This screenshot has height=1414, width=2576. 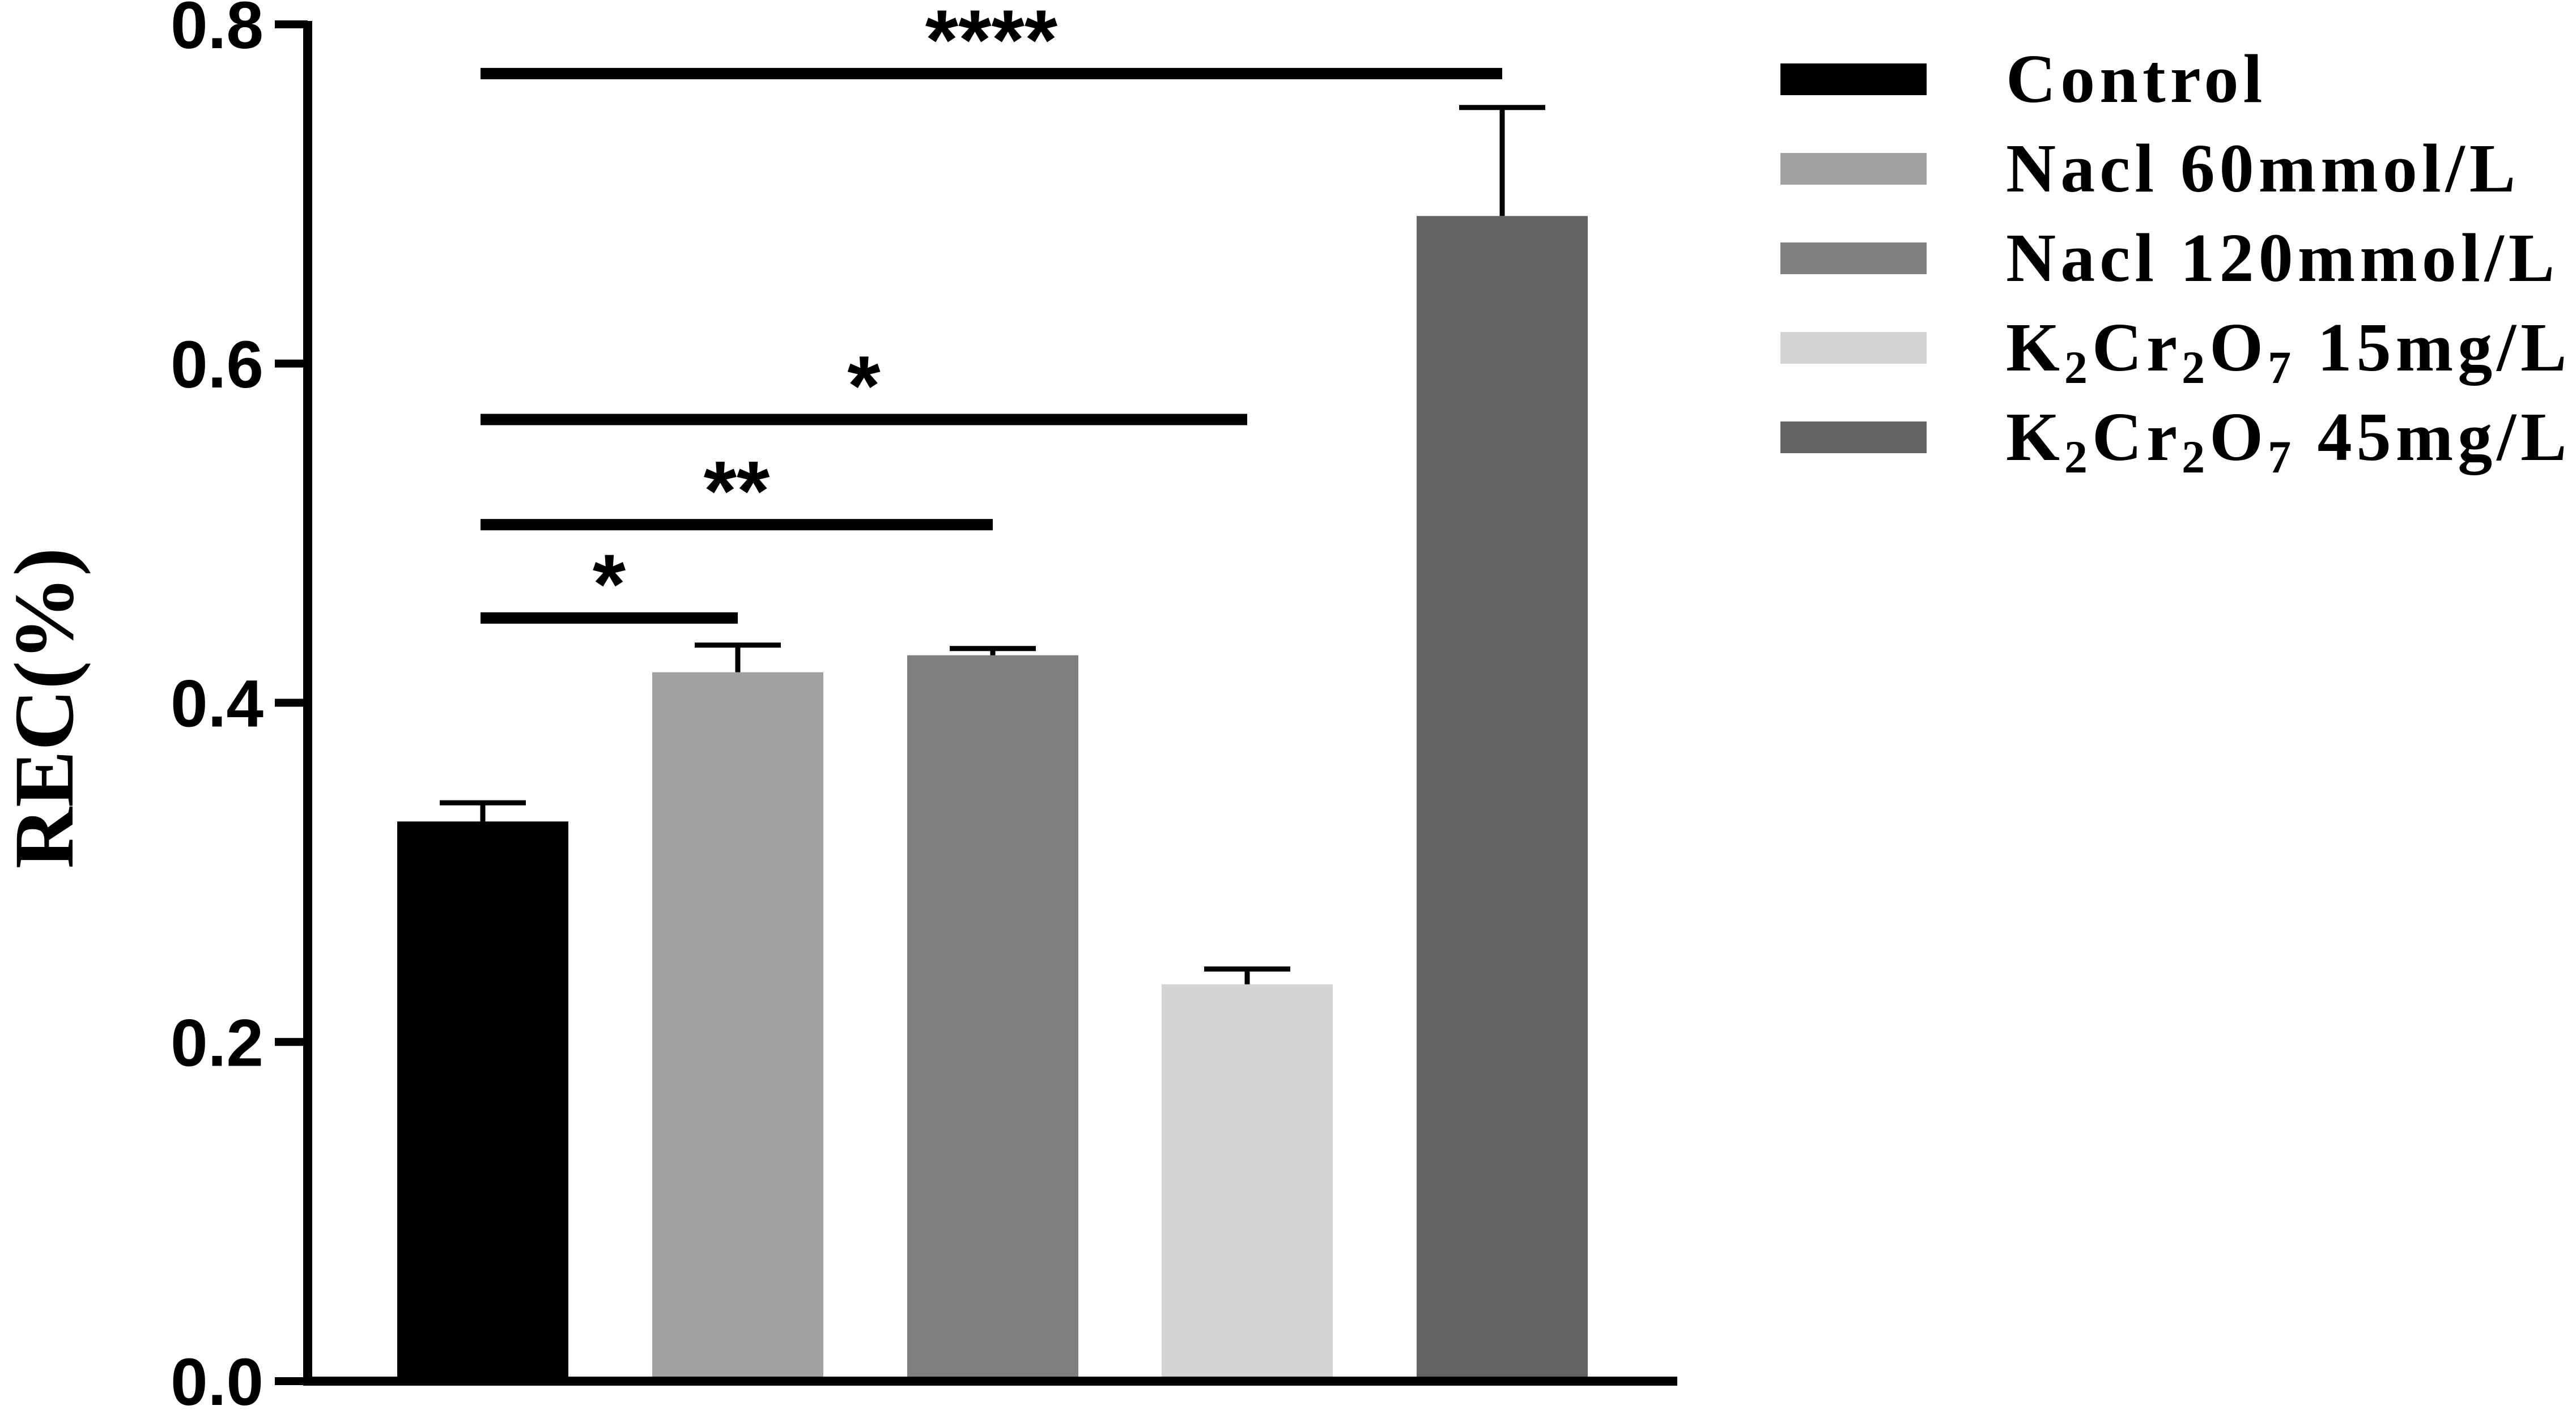 What do you see at coordinates (217, 364) in the screenshot?
I see `y-tick-label-4: 0.6` at bounding box center [217, 364].